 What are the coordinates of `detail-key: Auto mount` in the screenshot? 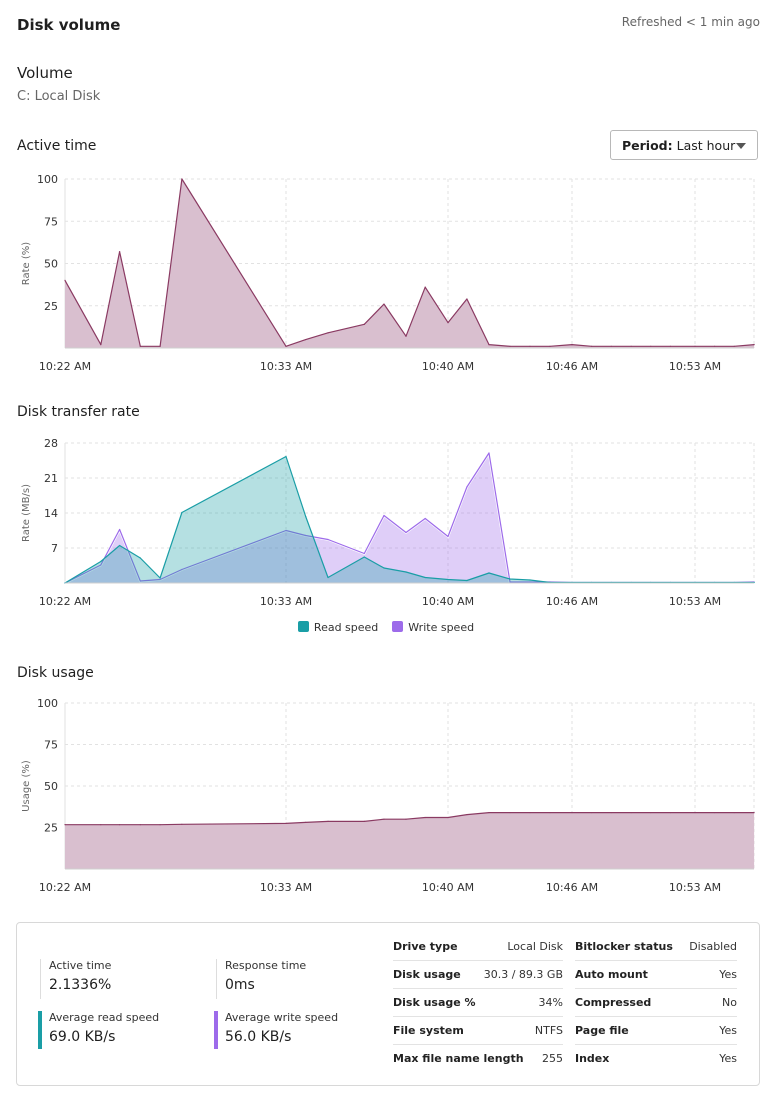 It's located at (611, 974).